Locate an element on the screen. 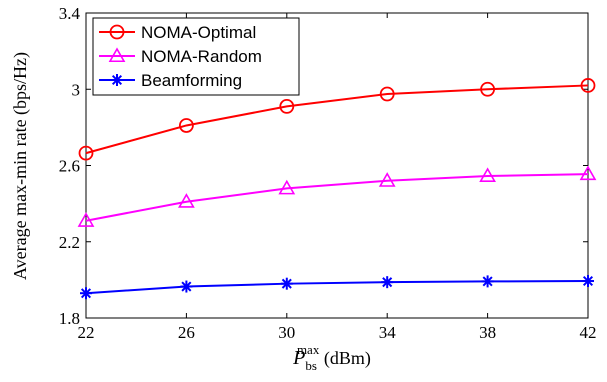 Image resolution: width=607 pixels, height=382 pixels. x-axis-label-sup: max is located at coordinates (308, 349).